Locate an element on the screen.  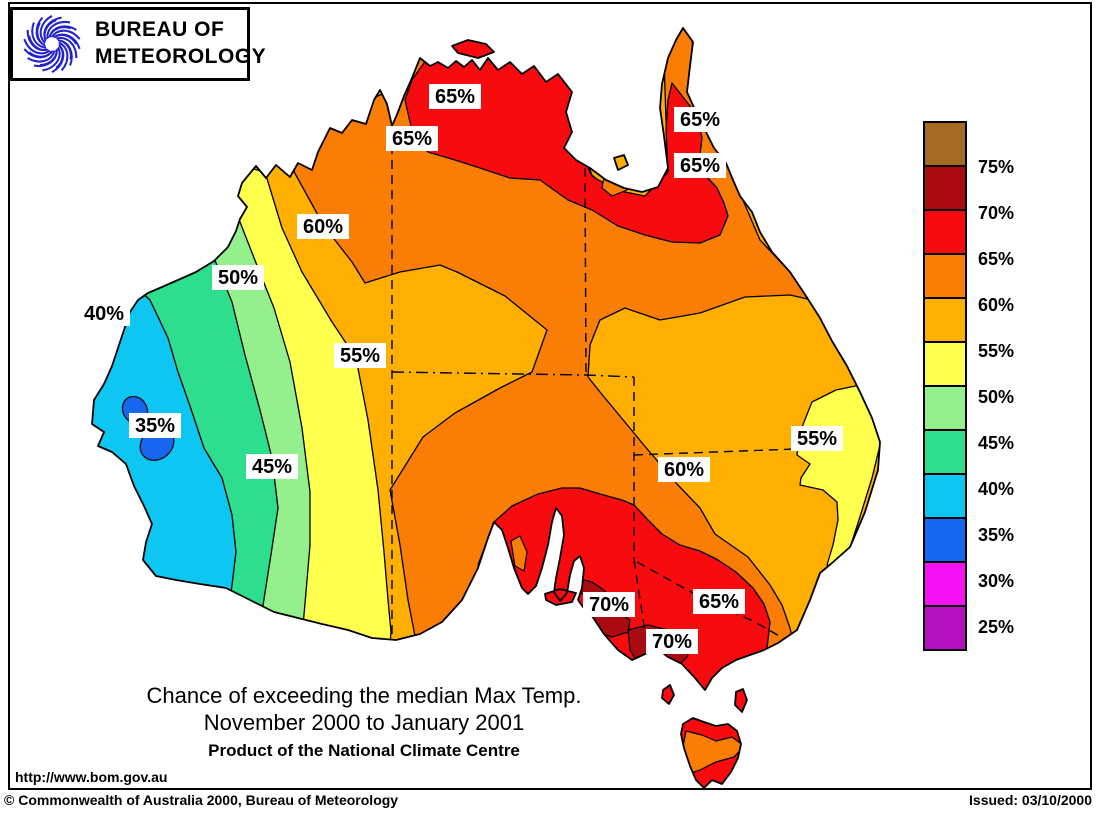
contour-label: 40% is located at coordinates (104, 313).